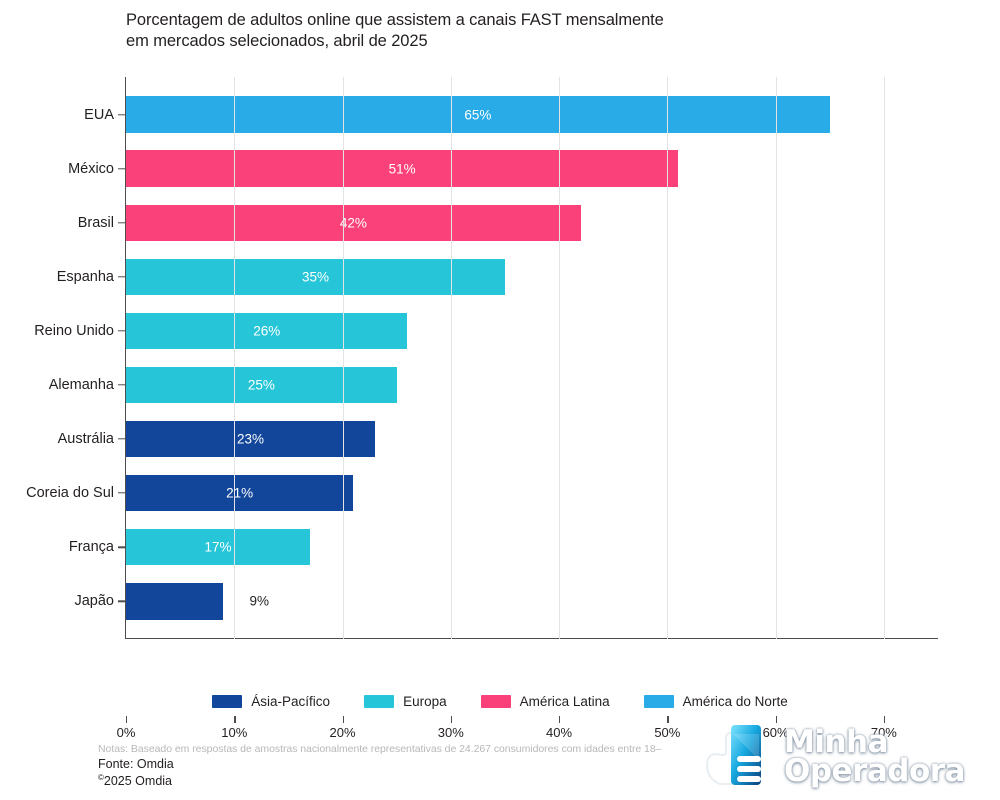  What do you see at coordinates (559, 732) in the screenshot?
I see `x-axis-tick-label: 40%` at bounding box center [559, 732].